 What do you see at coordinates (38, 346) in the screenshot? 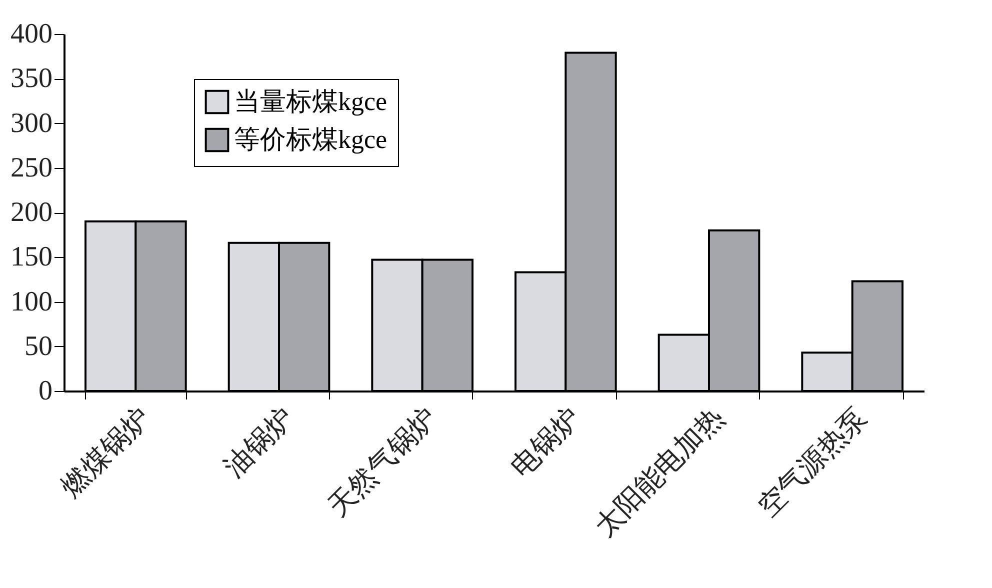
I see `y-tick-label: 50` at bounding box center [38, 346].